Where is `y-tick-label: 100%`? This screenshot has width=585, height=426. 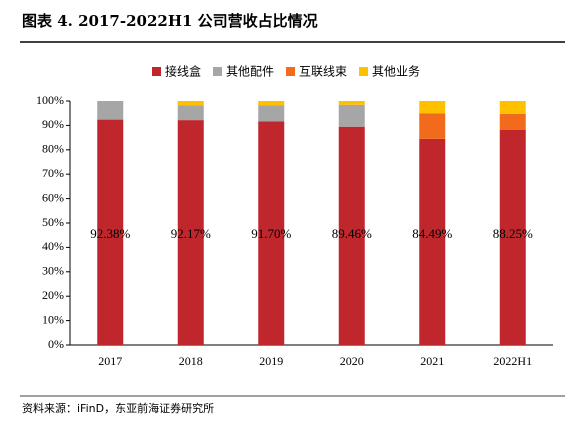
y-tick-label: 100% is located at coordinates (50, 100).